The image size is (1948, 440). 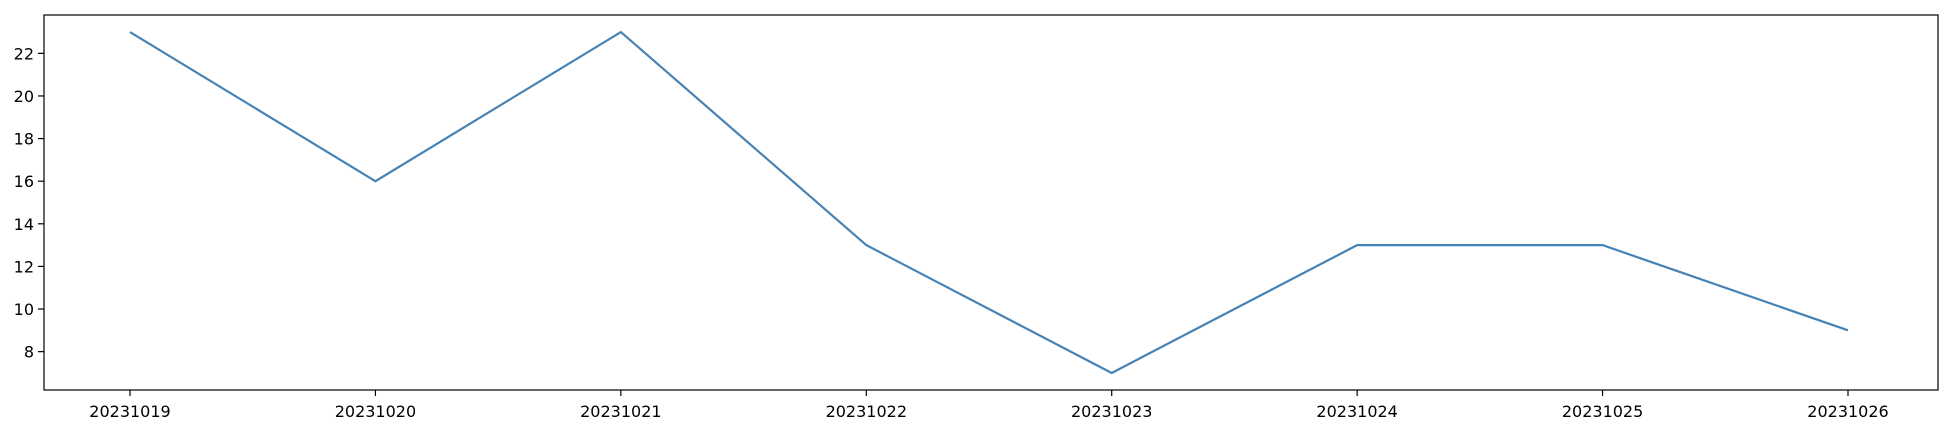 I want to click on y-tick-label: 10, so click(x=24, y=309).